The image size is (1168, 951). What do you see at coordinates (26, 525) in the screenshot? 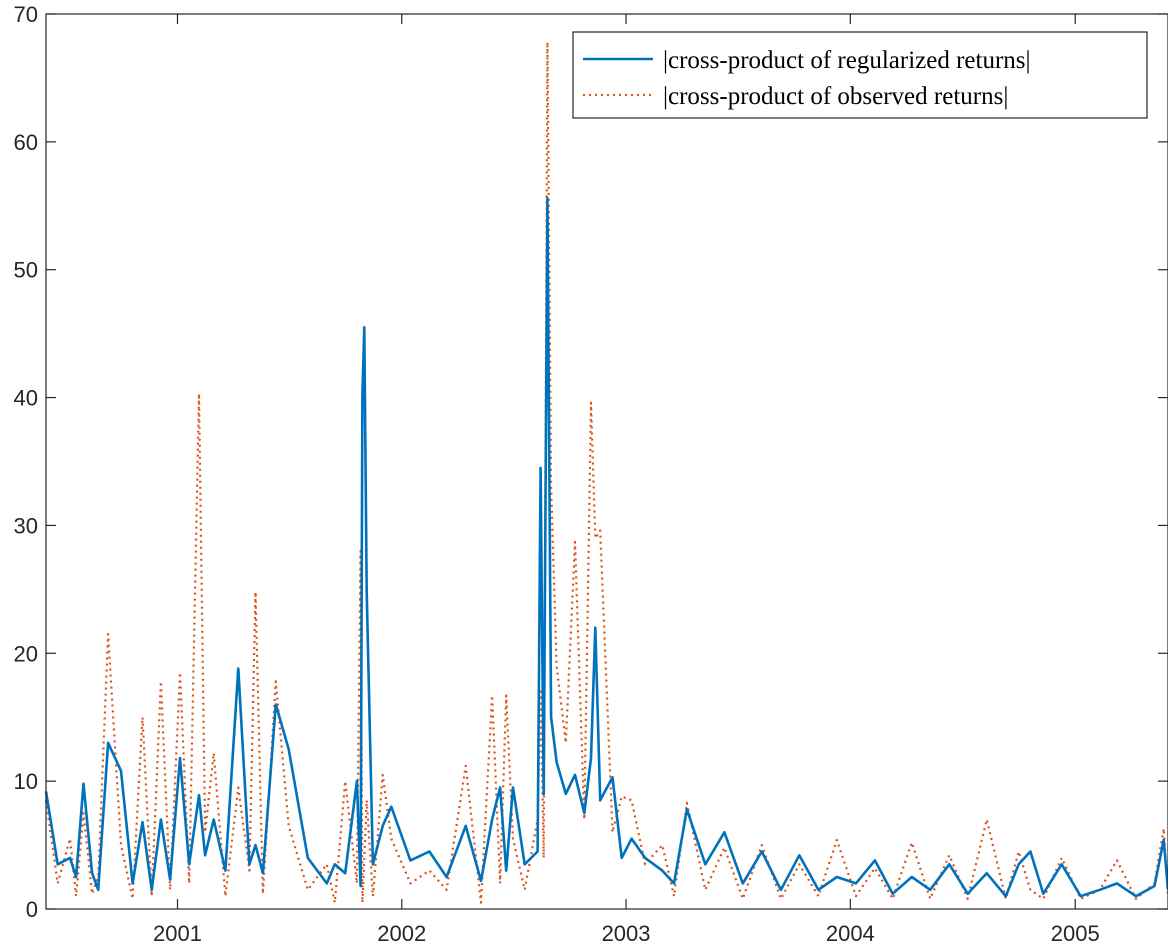
I see `y-tick-label: 30` at bounding box center [26, 525].